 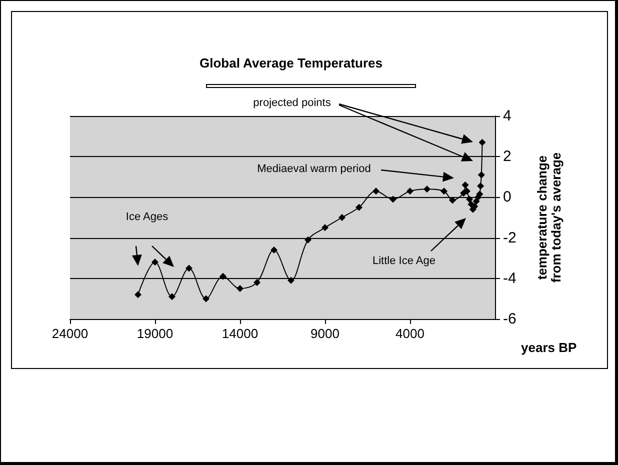 I want to click on text: projected points, so click(x=292, y=103).